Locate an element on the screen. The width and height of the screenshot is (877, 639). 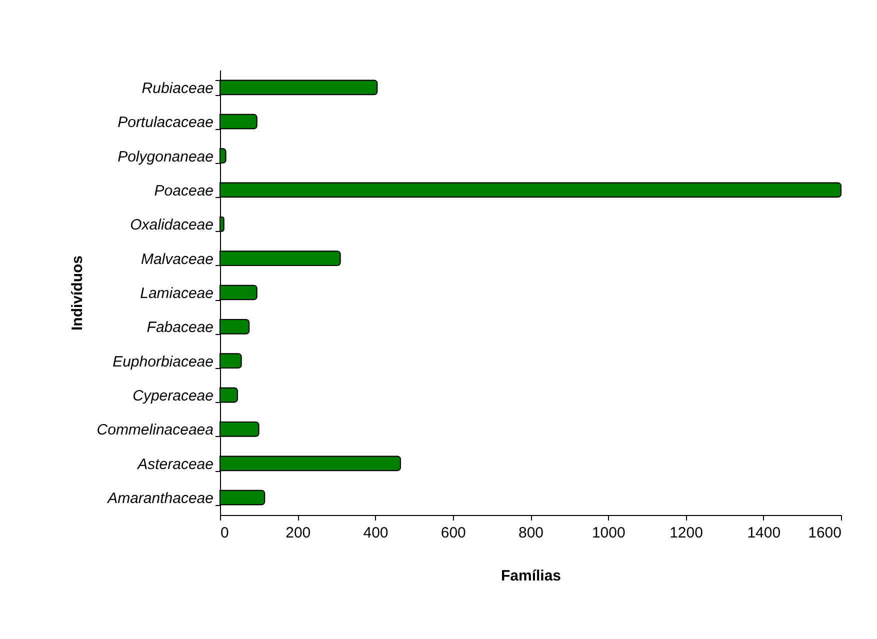
y-tick-label: Asteraceae is located at coordinates (175, 464).